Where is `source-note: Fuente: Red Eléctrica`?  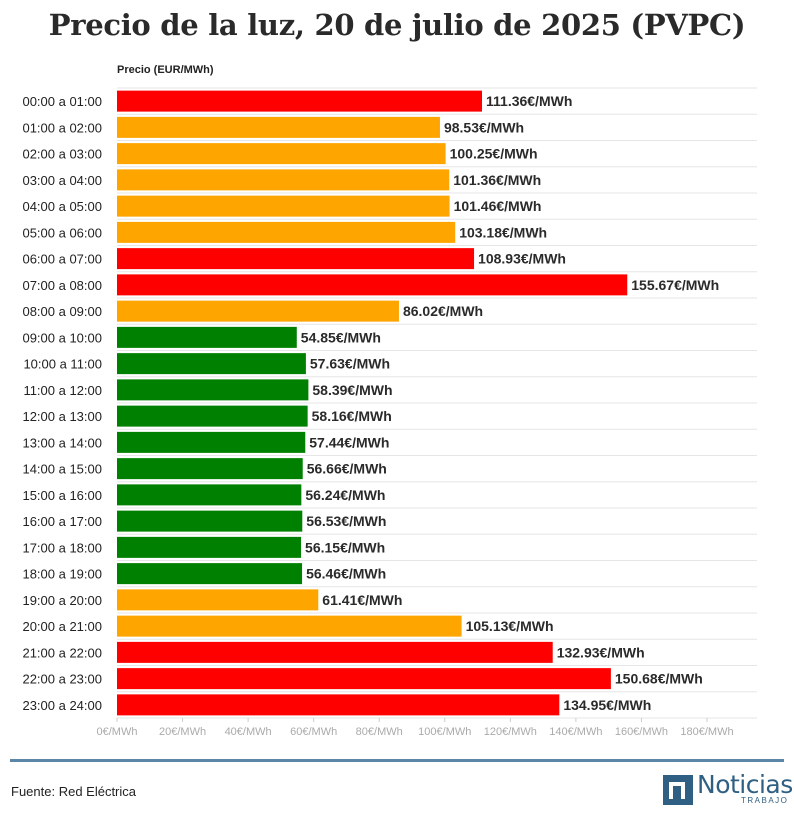
source-note: Fuente: Red Eléctrica is located at coordinates (74, 791).